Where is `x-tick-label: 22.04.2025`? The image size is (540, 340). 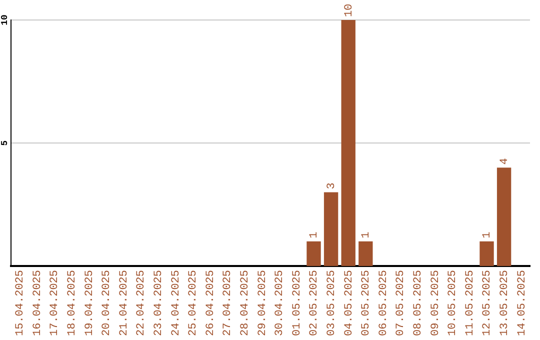 x-tick-label: 22.04.2025 is located at coordinates (142, 303).